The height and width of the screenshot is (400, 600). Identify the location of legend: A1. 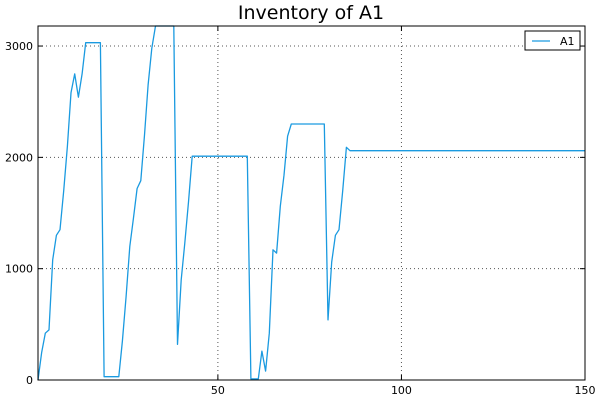
(552, 40).